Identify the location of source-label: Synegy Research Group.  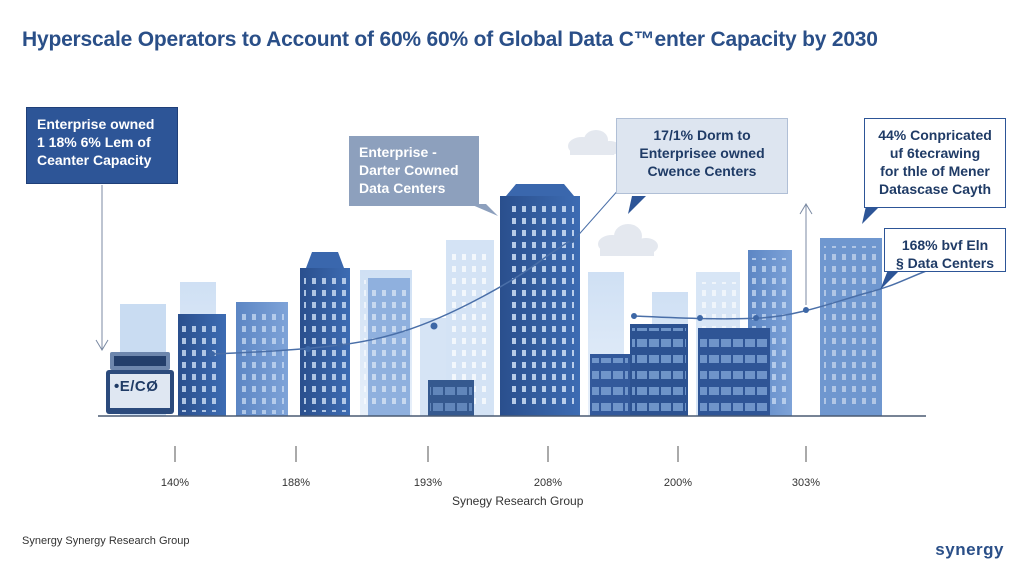
(518, 501).